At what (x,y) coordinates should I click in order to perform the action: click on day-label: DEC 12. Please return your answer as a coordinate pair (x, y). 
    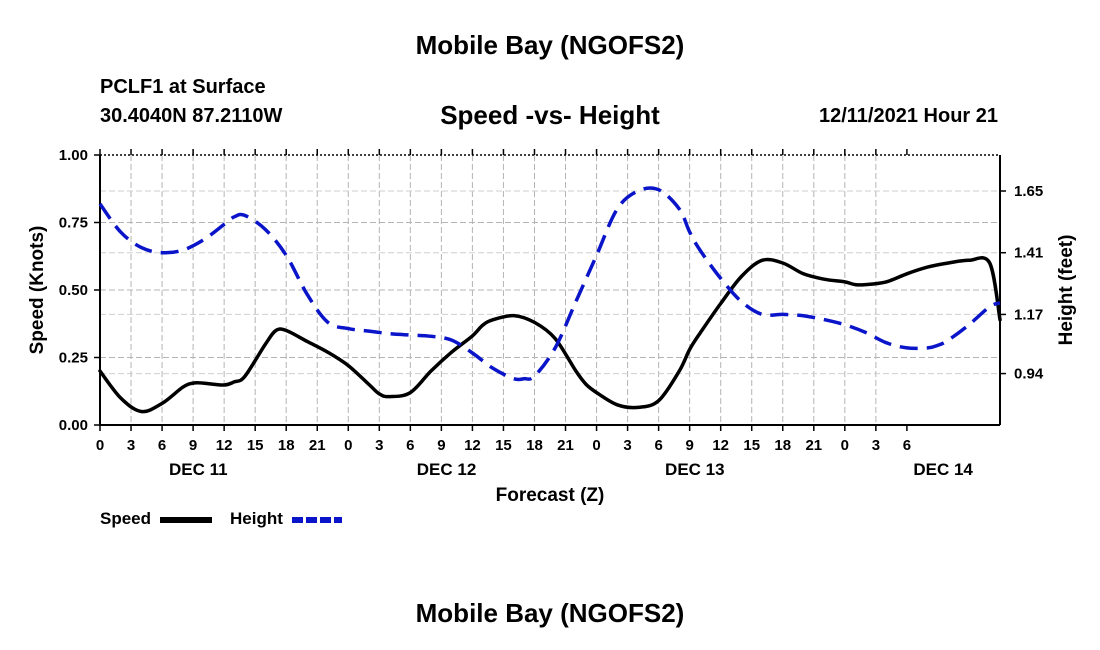
    Looking at the image, I should click on (447, 469).